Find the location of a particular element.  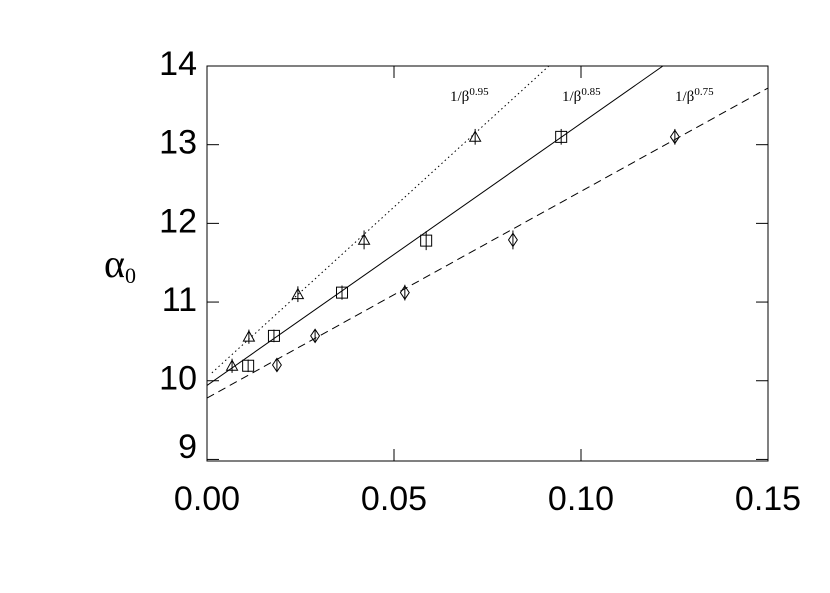

fit-label: 1/β0.95 is located at coordinates (469, 96).